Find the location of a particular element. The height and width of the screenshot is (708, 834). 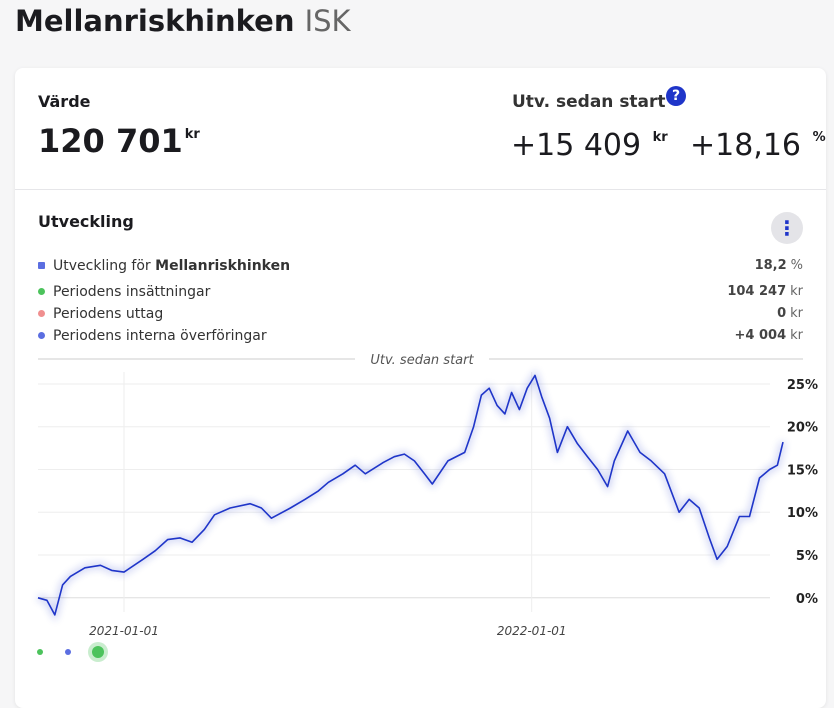

amount: +15 409 is located at coordinates (576, 145).